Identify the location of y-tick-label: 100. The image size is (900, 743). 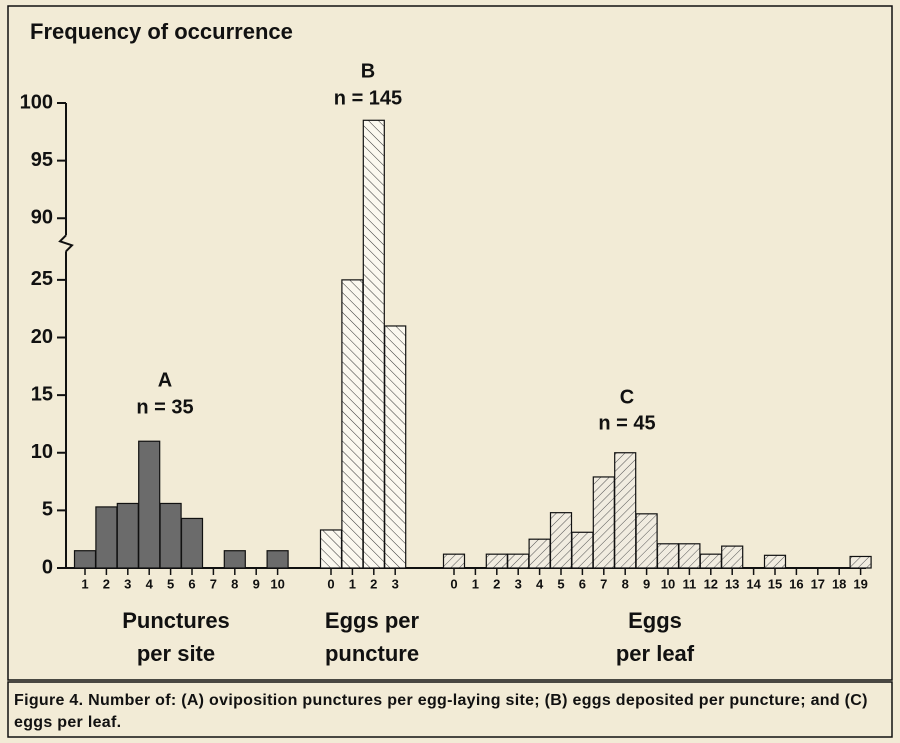
(36, 102).